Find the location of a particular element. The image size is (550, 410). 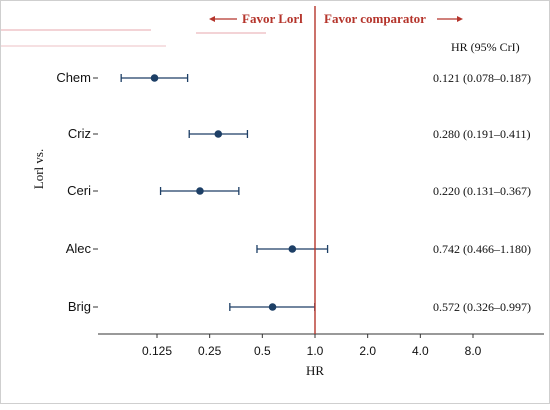

hr-estimate-text: 0.280 (0.191–0.411) is located at coordinates (482, 134).